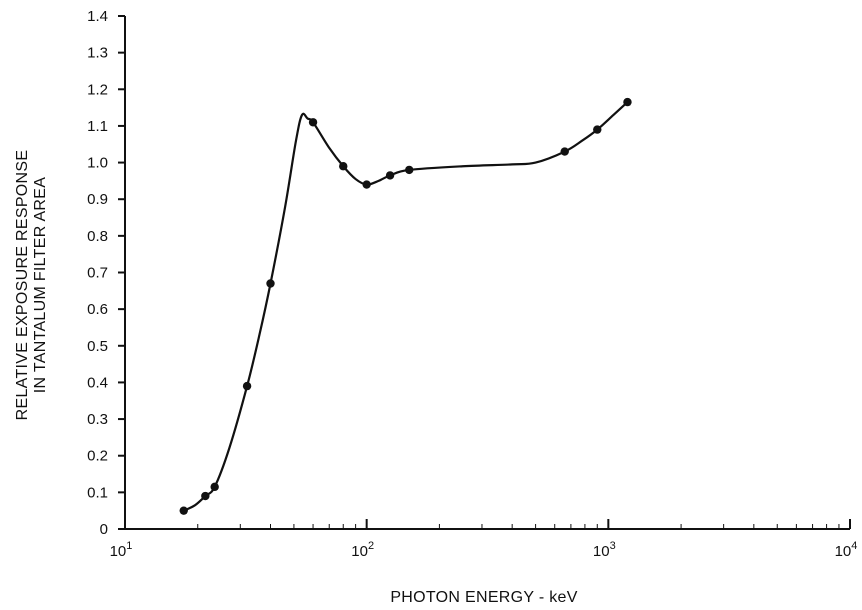 The image size is (862, 610). Describe the element at coordinates (484, 539) in the screenshot. I see `x-ticks: 10¹ 10² 10³ 10⁴` at that location.